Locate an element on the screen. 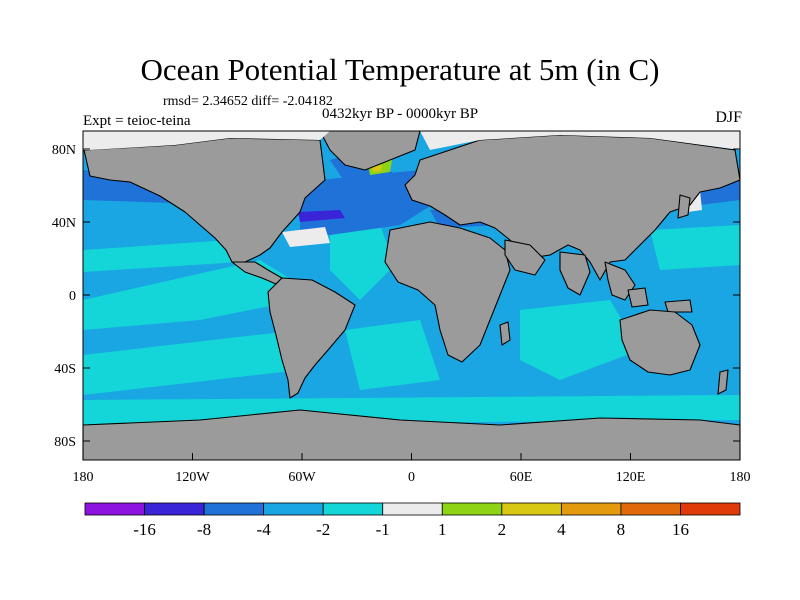  lat-tick-80s: 80S is located at coordinates (65, 442).